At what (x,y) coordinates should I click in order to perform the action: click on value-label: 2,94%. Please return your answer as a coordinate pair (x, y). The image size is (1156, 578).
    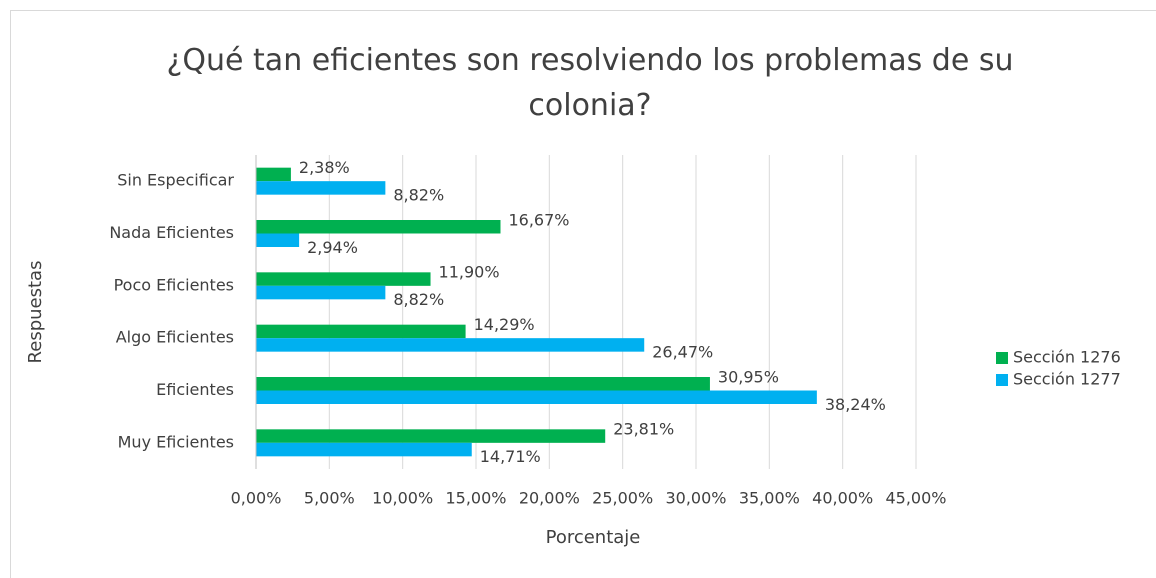
    Looking at the image, I should click on (332, 247).